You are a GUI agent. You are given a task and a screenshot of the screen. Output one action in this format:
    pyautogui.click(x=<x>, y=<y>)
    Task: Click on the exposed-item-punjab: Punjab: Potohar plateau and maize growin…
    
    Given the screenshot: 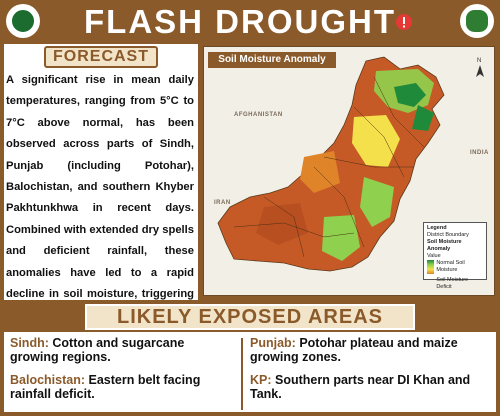 What is the action you would take?
    pyautogui.click(x=354, y=350)
    